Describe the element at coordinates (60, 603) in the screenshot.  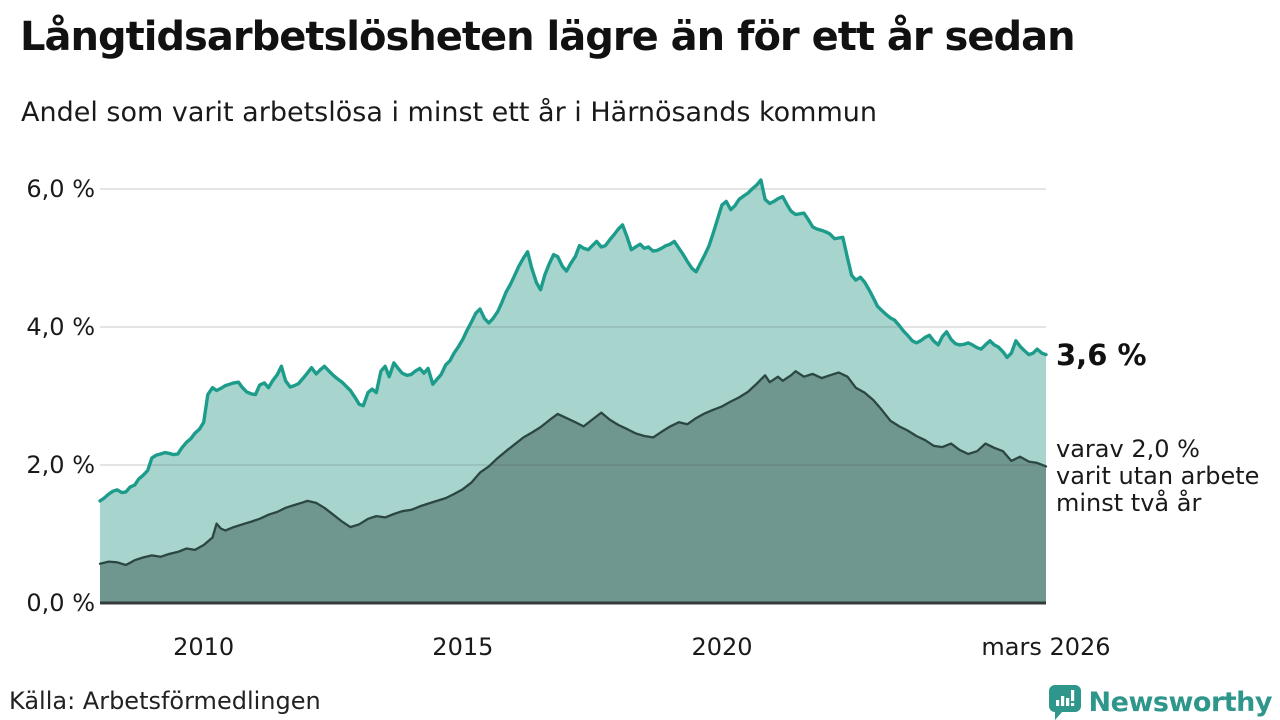
I see `y-tick-label-0: 0,0 %` at that location.